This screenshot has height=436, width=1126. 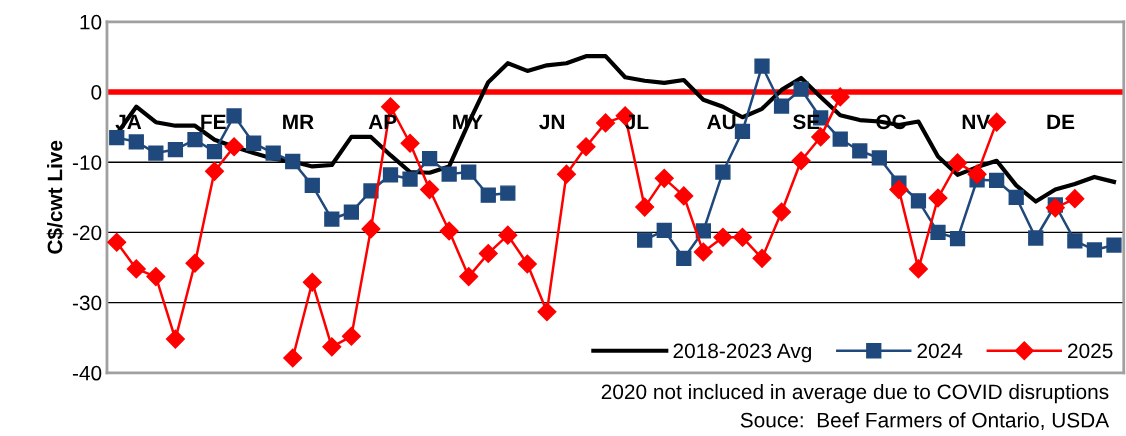 I want to click on annotation: FE, so click(x=213, y=121).